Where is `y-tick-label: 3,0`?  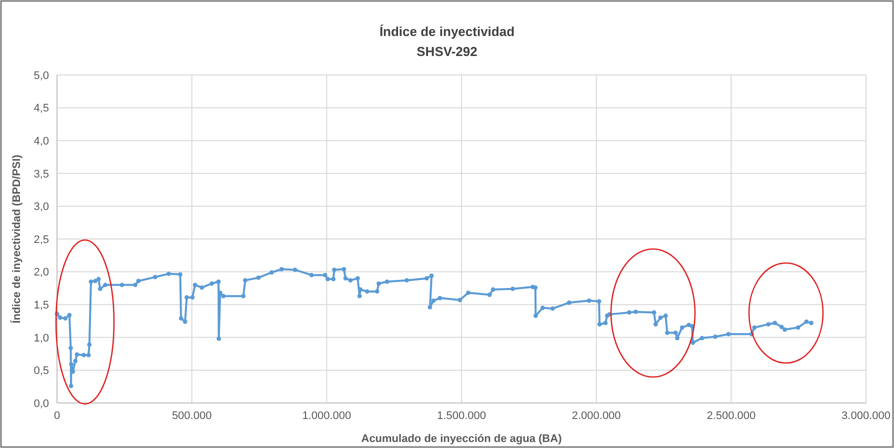 y-tick-label: 3,0 is located at coordinates (41, 207).